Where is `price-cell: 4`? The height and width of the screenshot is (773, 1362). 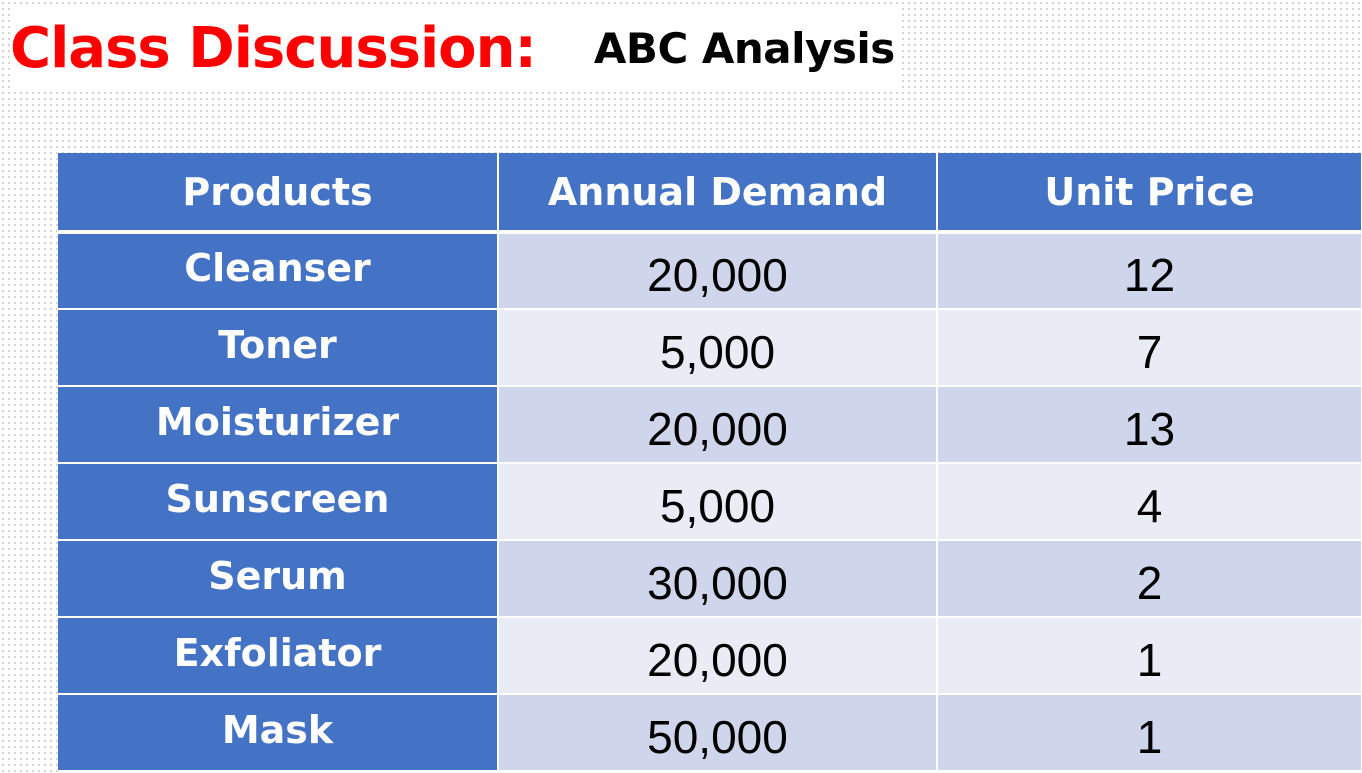
price-cell: 4 is located at coordinates (1149, 502).